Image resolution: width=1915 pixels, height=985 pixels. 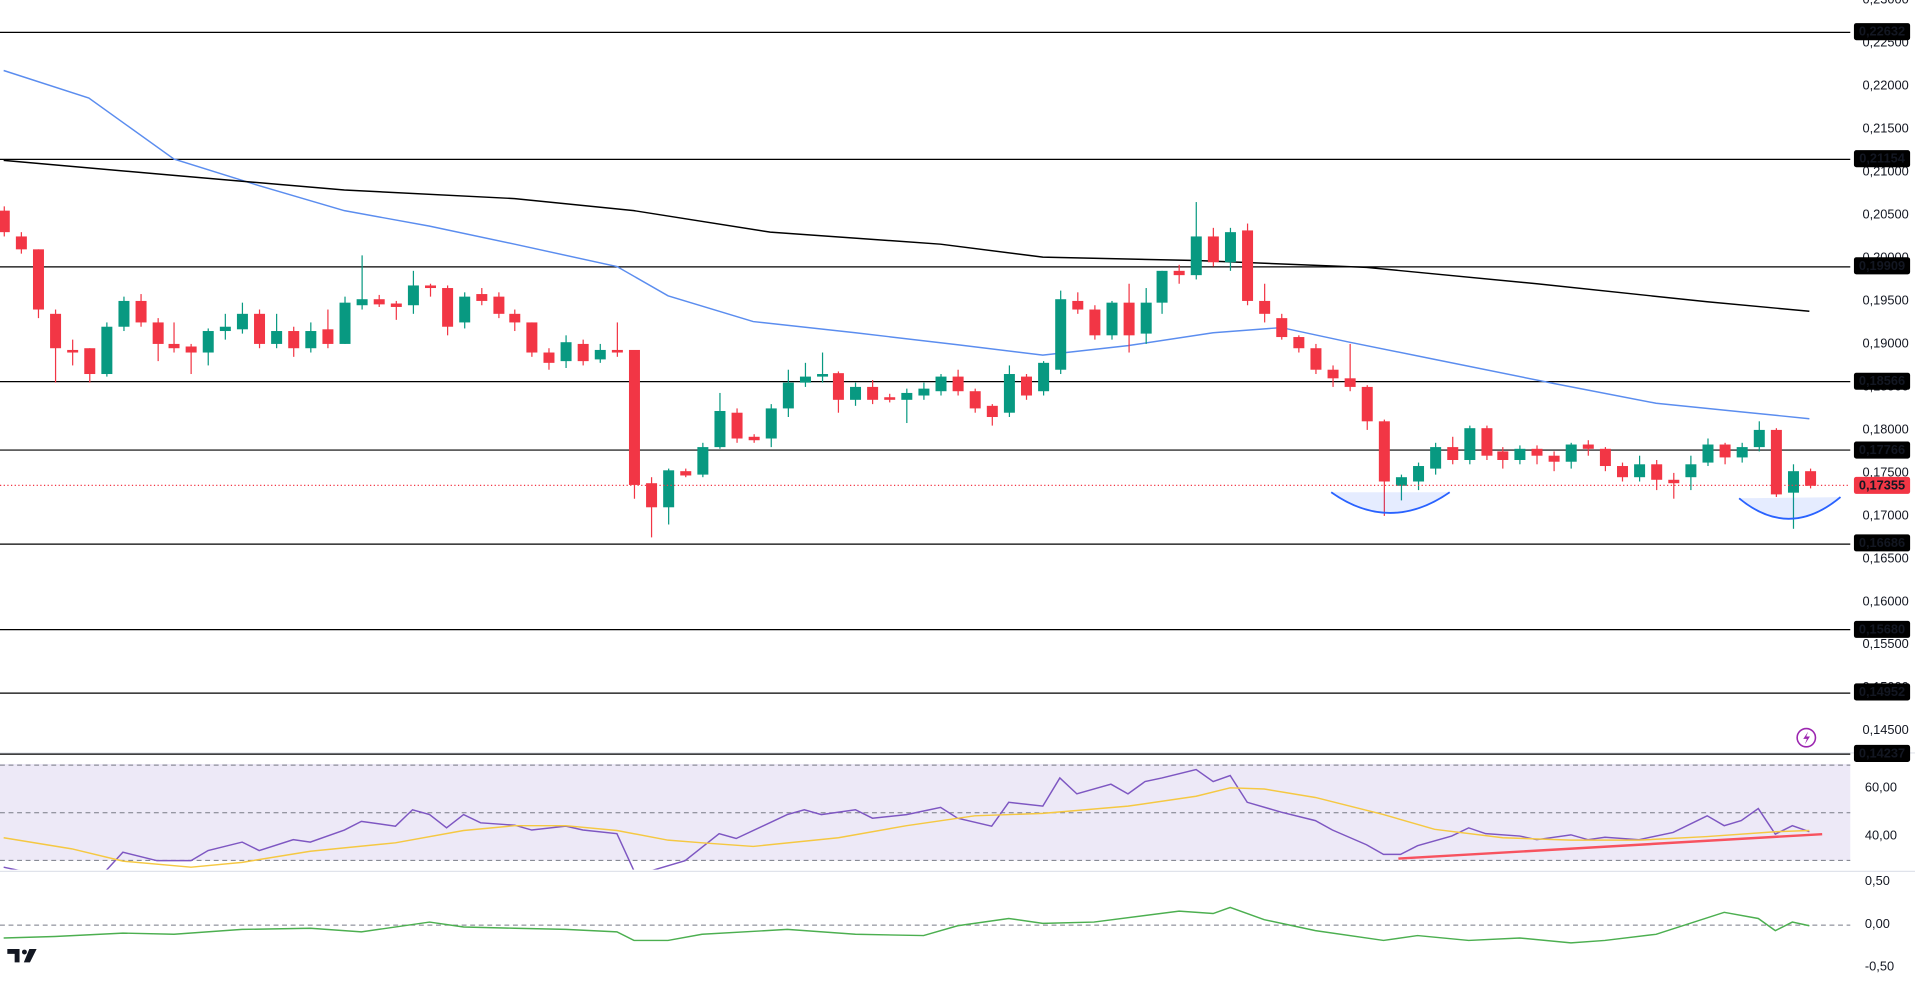 What do you see at coordinates (906, 925) in the screenshot?
I see `series-line` at bounding box center [906, 925].